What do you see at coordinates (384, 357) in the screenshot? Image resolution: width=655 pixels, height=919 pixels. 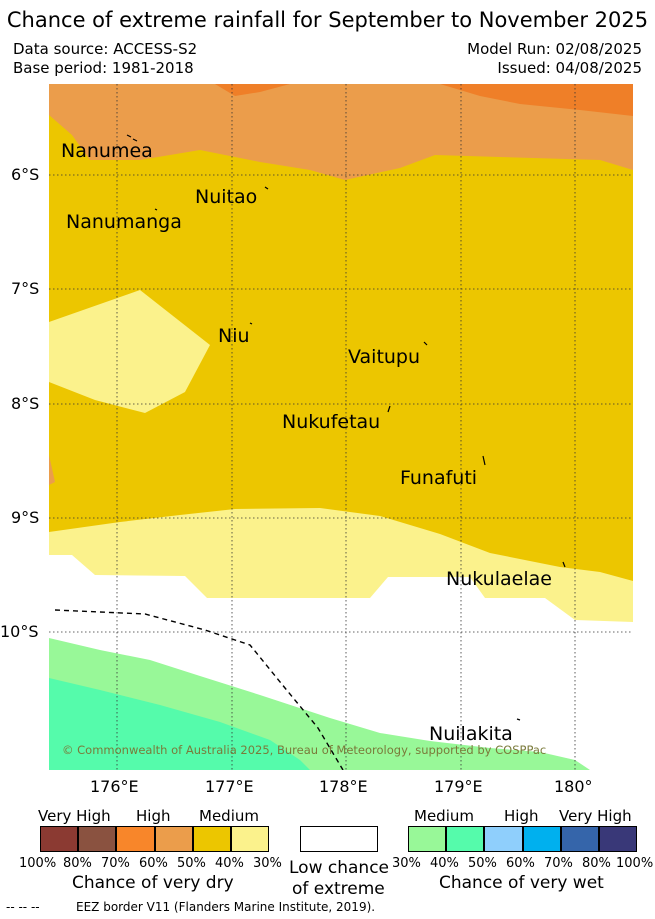 I see `place-label-vaitupu: Vaitupu` at bounding box center [384, 357].